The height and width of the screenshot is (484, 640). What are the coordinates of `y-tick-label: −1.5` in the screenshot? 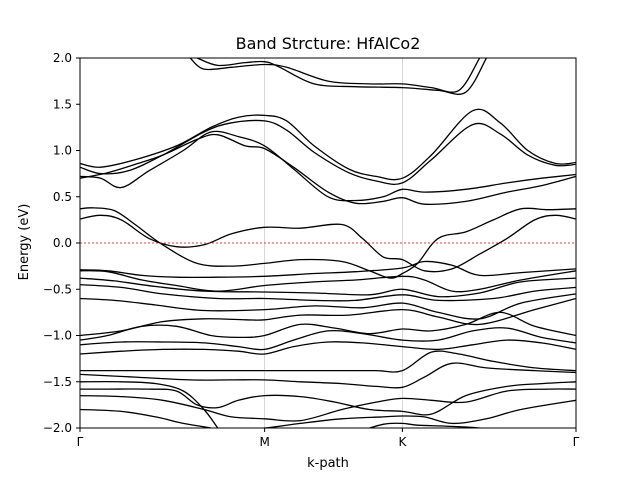 It's located at (57, 382).